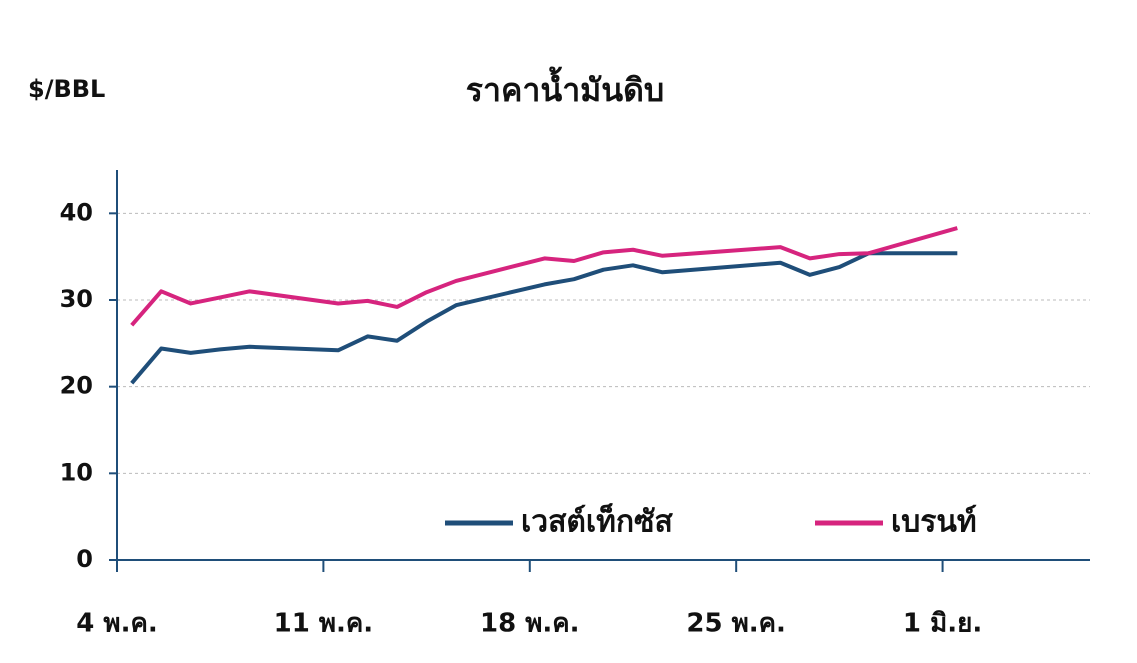  I want to click on x-tick-label: 11 พ.ค., so click(324, 624).